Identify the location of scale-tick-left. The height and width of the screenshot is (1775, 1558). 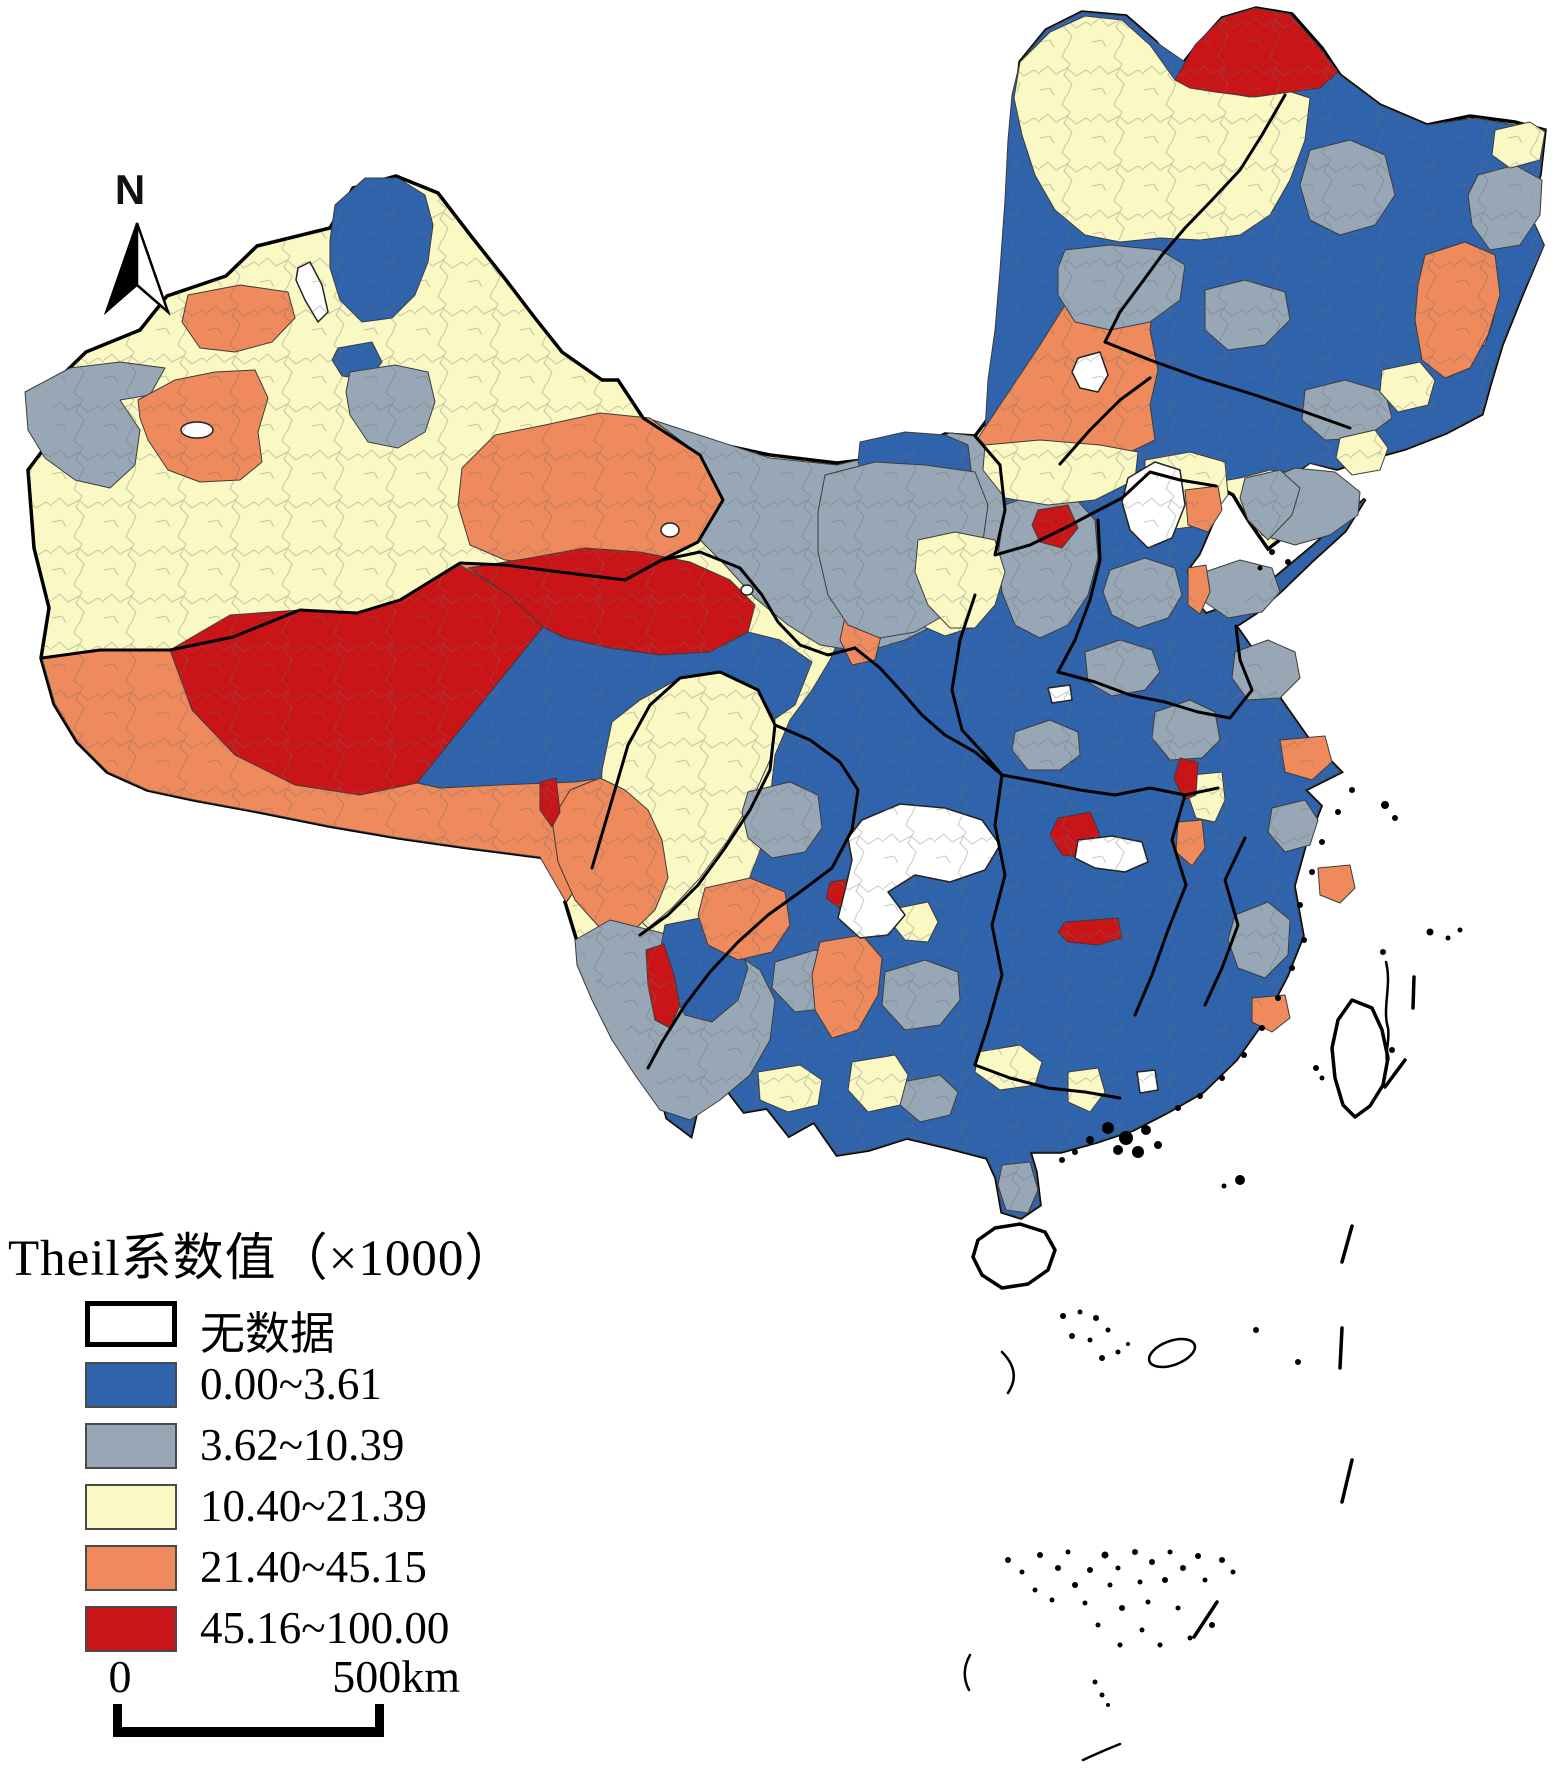
(117, 1720).